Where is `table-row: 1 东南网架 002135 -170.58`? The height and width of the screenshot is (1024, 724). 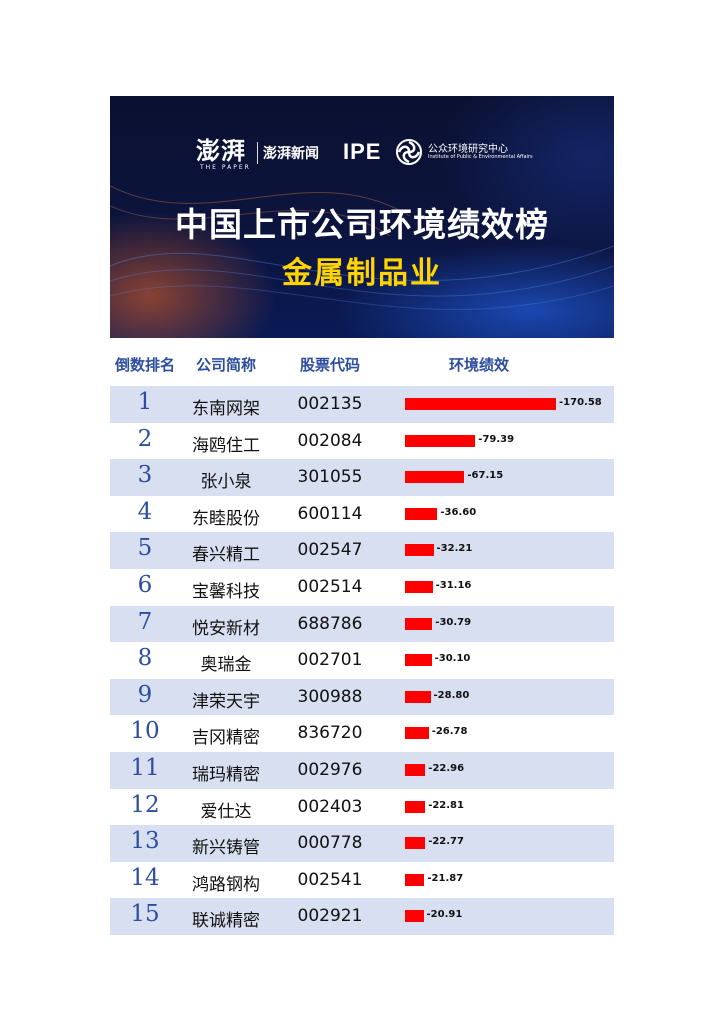 table-row: 1 东南网架 002135 -170.58 is located at coordinates (362, 404).